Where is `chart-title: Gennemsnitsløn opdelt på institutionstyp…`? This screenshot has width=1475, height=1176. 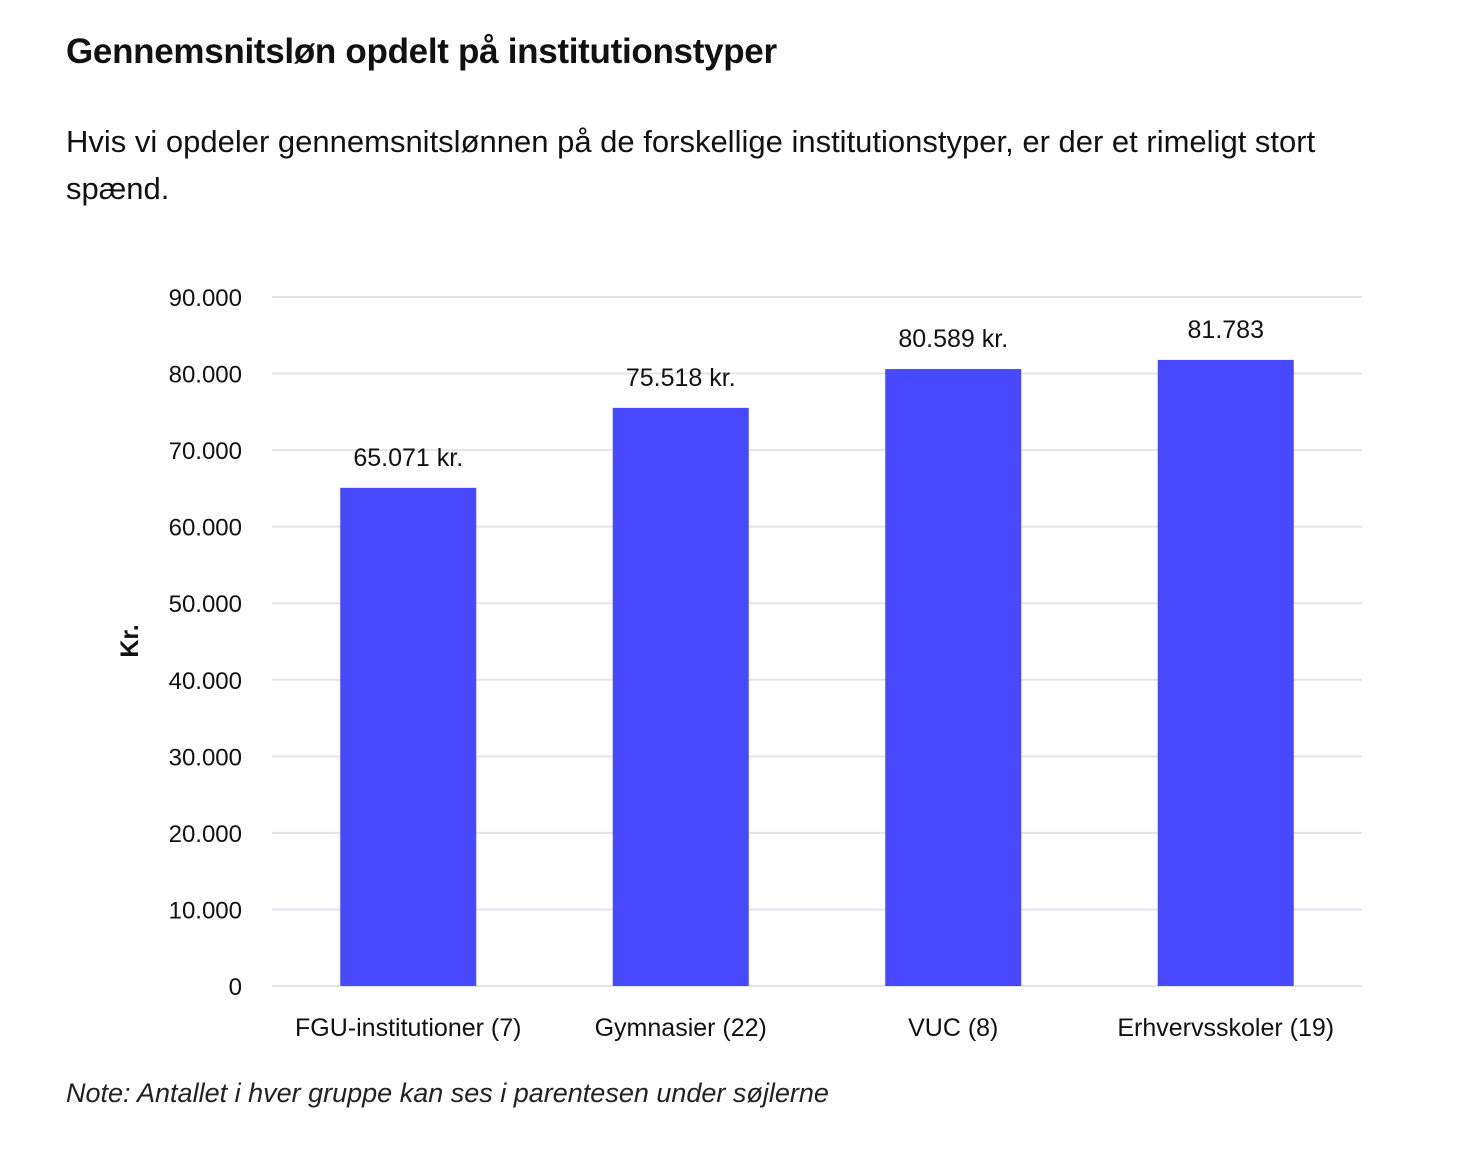 chart-title: Gennemsnitsløn opdelt på institutionstyp… is located at coordinates (421, 51).